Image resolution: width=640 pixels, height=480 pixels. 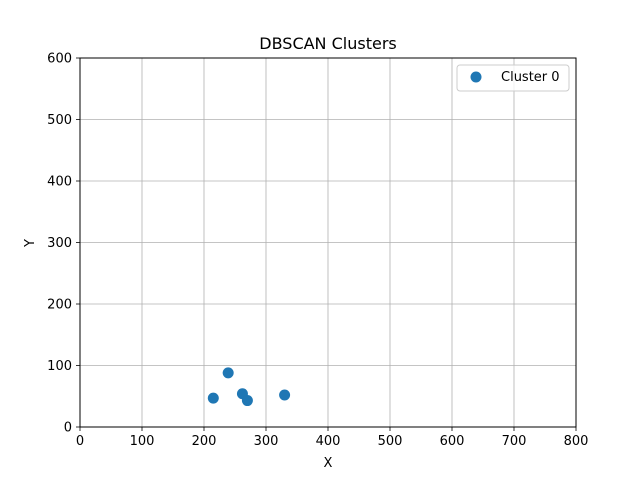 What do you see at coordinates (142, 441) in the screenshot?
I see `x-tick-label: 100` at bounding box center [142, 441].